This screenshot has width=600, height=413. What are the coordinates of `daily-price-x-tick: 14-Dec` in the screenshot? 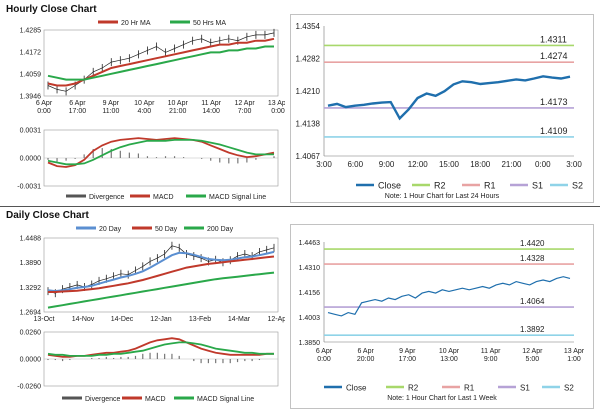 It's located at (122, 319).